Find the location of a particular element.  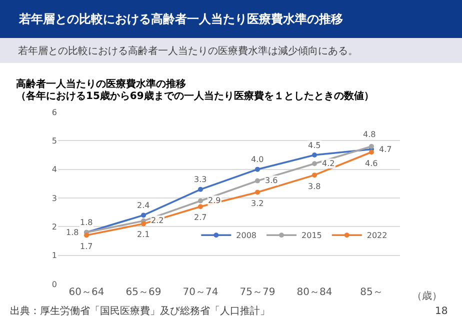

legend-label: 2022 is located at coordinates (377, 235).